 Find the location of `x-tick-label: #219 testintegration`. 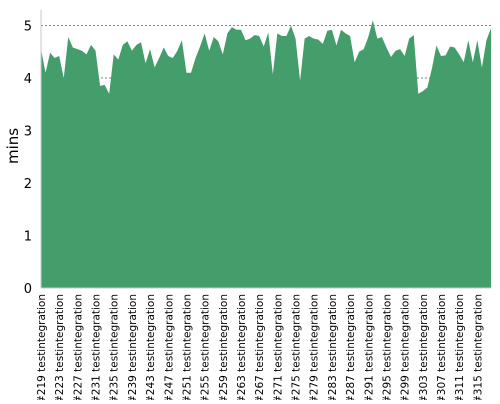

x-tick-label: #219 testintegration is located at coordinates (42, 347).